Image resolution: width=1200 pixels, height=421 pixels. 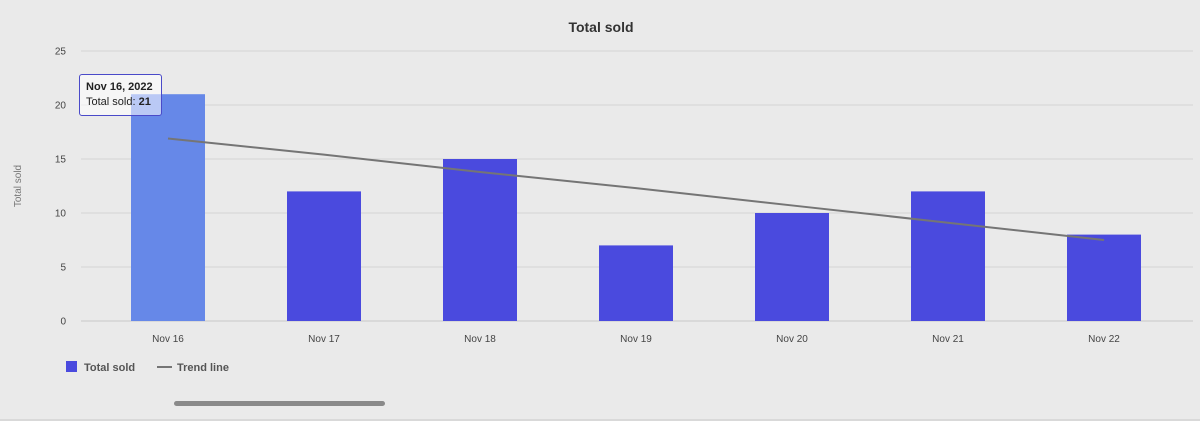 I want to click on y-tick-label: 15, so click(x=61, y=160).